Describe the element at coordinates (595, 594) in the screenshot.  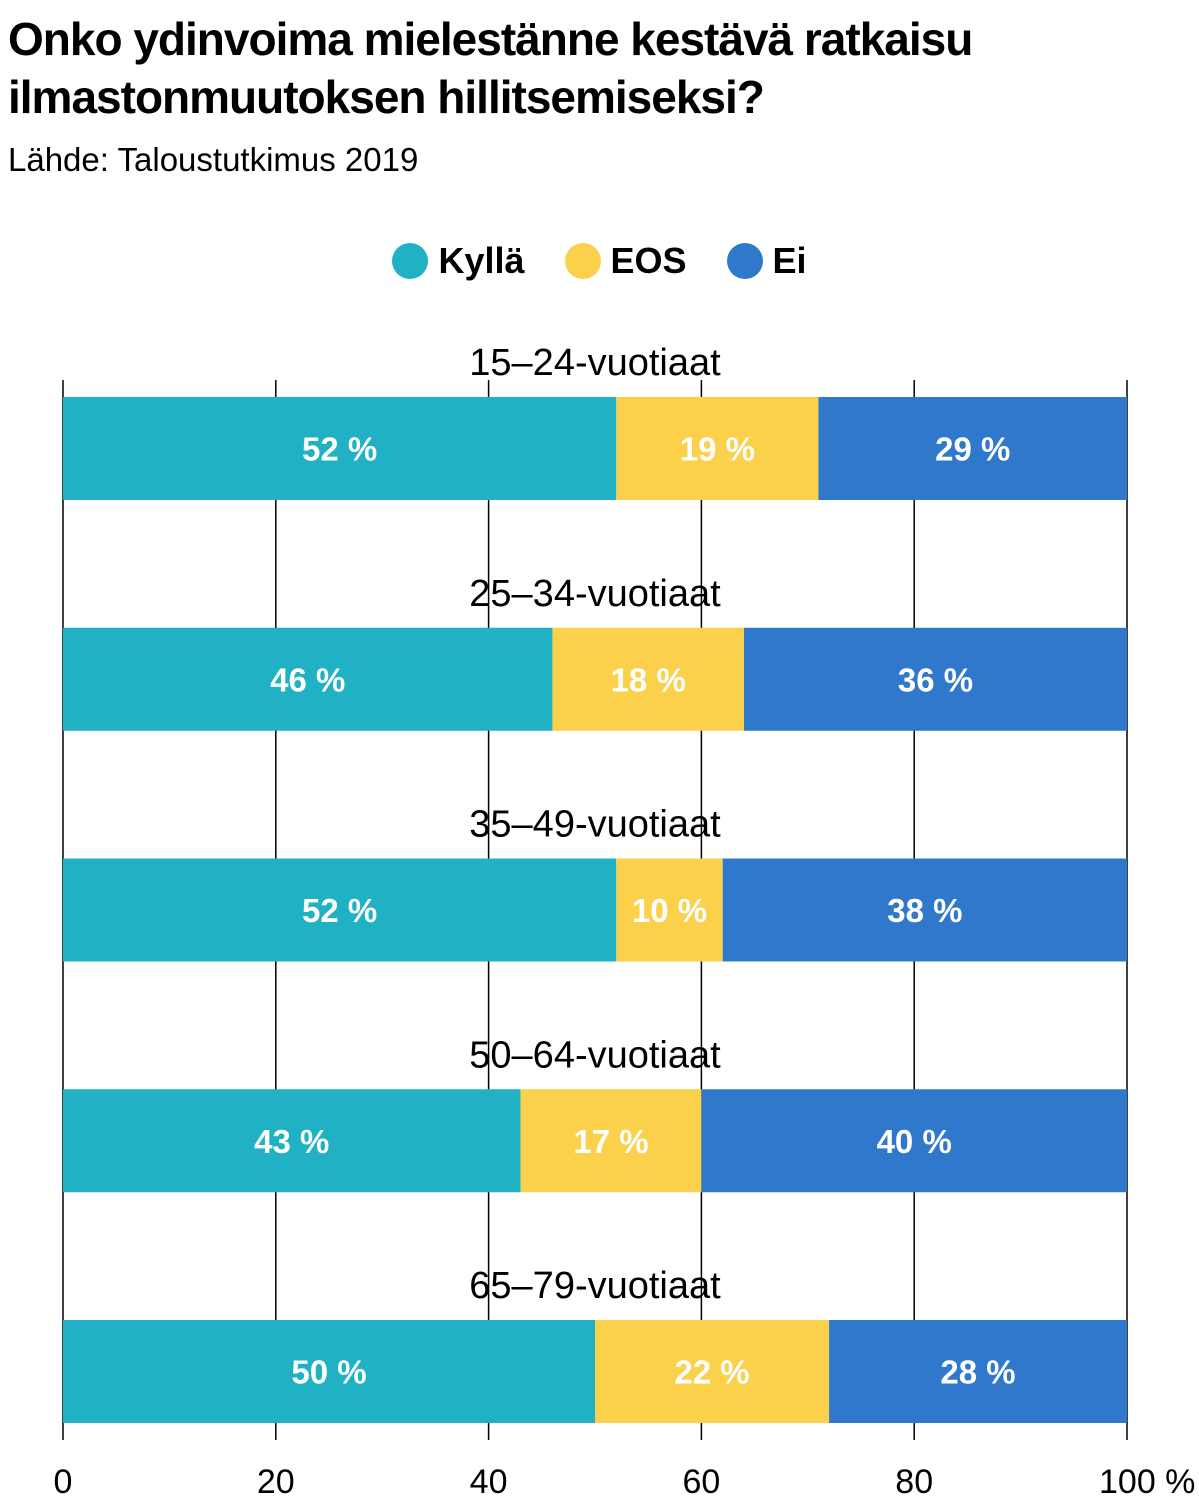
I see `category-label-1: 25–34-vuotiaat` at that location.